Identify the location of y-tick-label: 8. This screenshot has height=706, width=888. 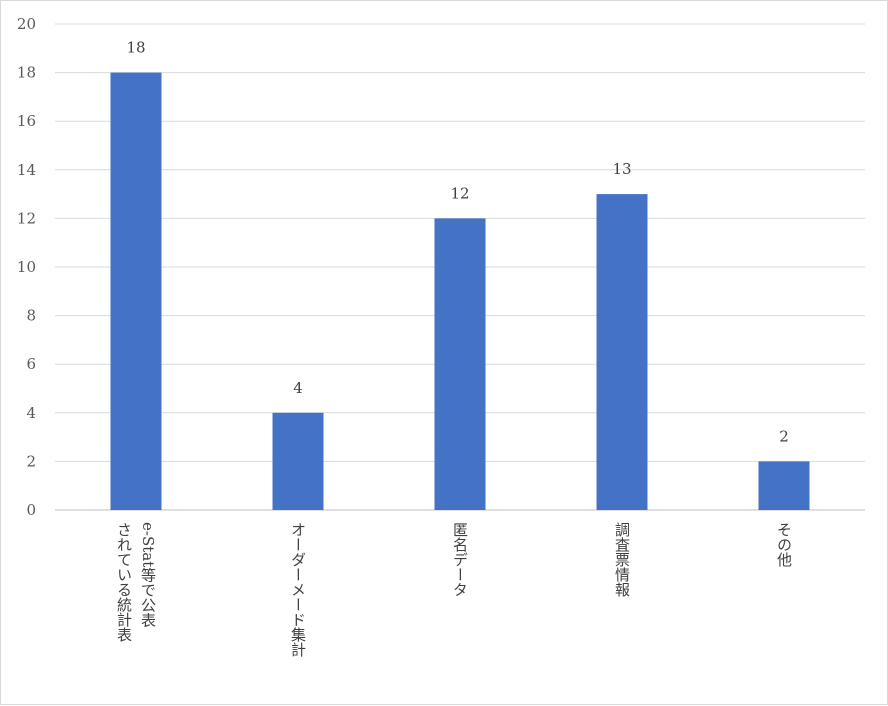
(31, 316).